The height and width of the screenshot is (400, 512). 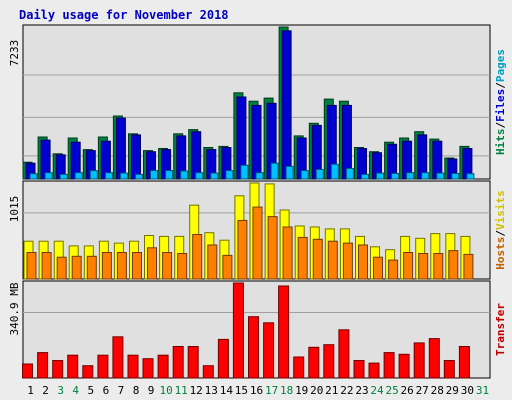 I want to click on scale-label: 340.9 MB, so click(x=14, y=308).